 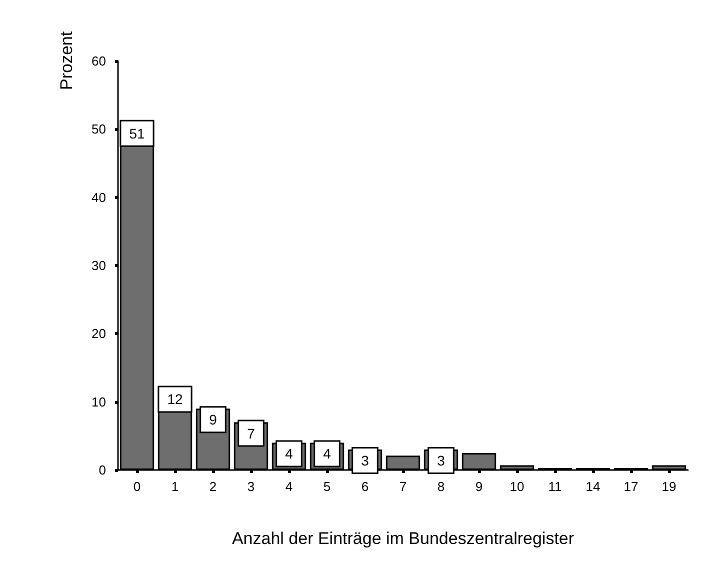 What do you see at coordinates (517, 486) in the screenshot?
I see `x-tick-label: 10` at bounding box center [517, 486].